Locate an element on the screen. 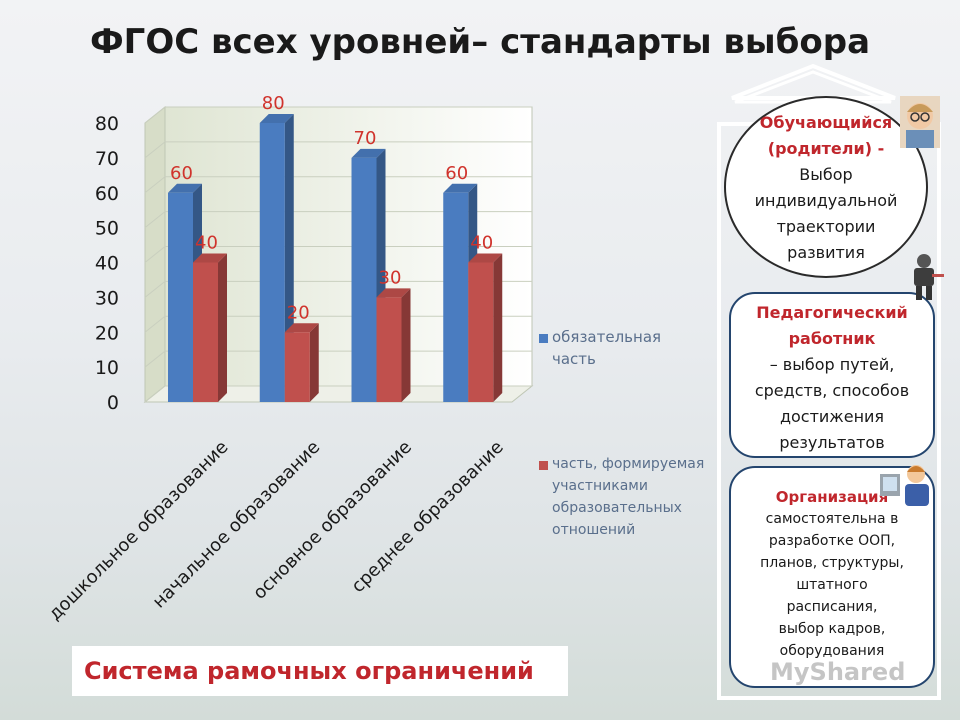 This screenshot has height=720, width=960. teacher-avatar-icon is located at coordinates (929, 277).